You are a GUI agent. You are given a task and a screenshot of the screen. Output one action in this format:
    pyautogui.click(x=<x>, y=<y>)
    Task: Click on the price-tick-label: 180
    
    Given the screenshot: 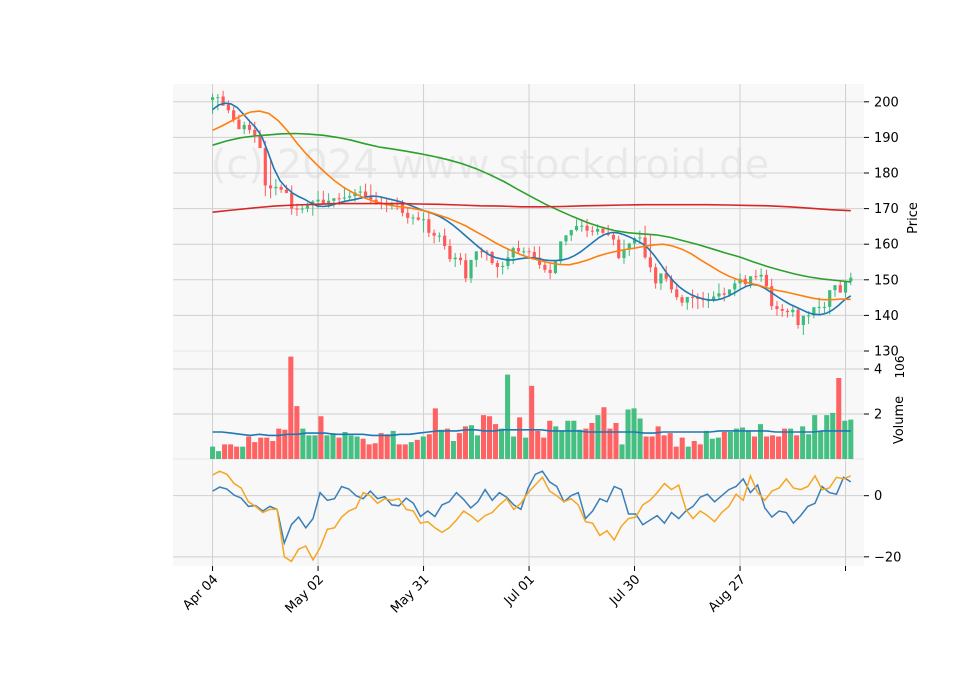 What is the action you would take?
    pyautogui.click(x=886, y=174)
    